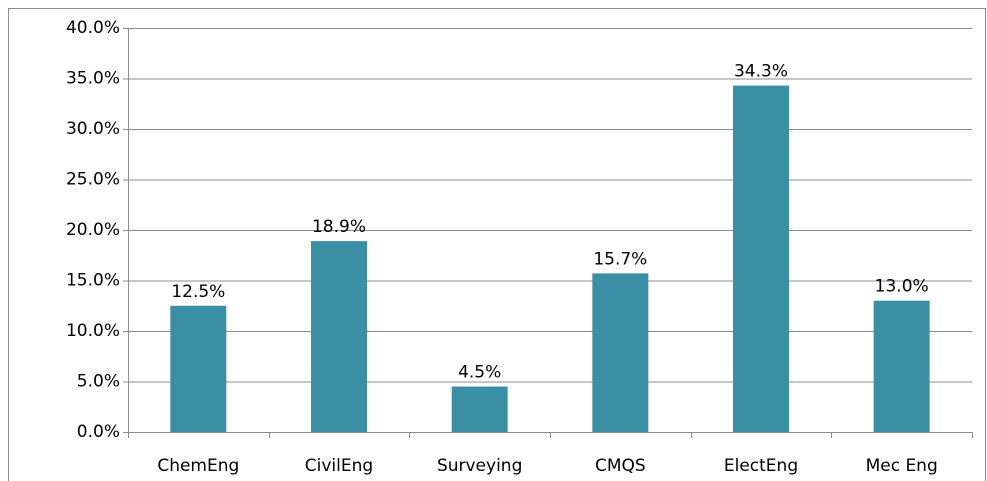  Describe the element at coordinates (761, 72) in the screenshot. I see `data-label: 34.3%` at that location.